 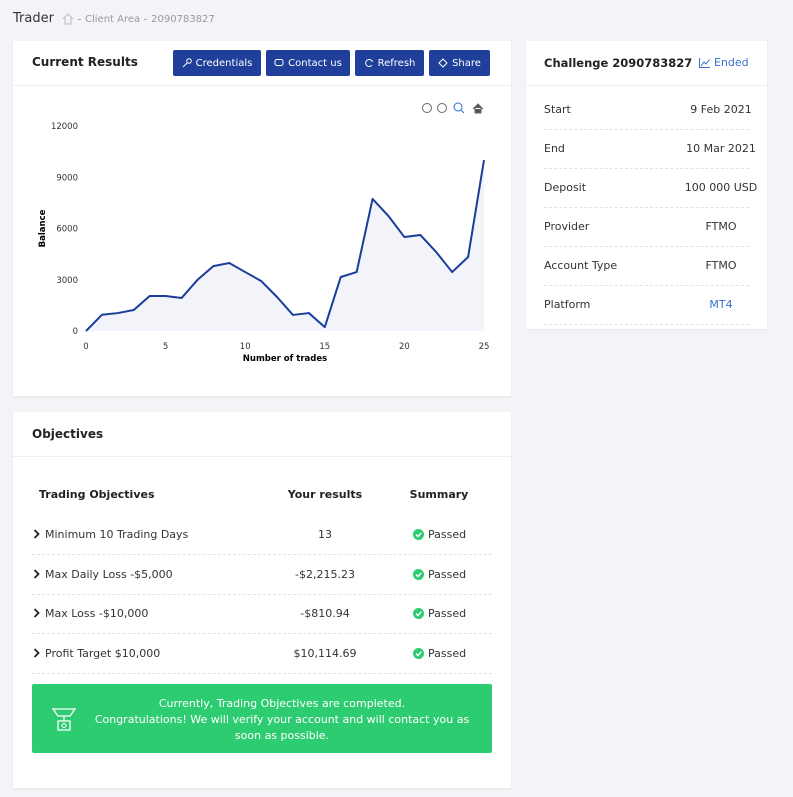 What do you see at coordinates (567, 226) in the screenshot?
I see `info-label: Provider` at bounding box center [567, 226].